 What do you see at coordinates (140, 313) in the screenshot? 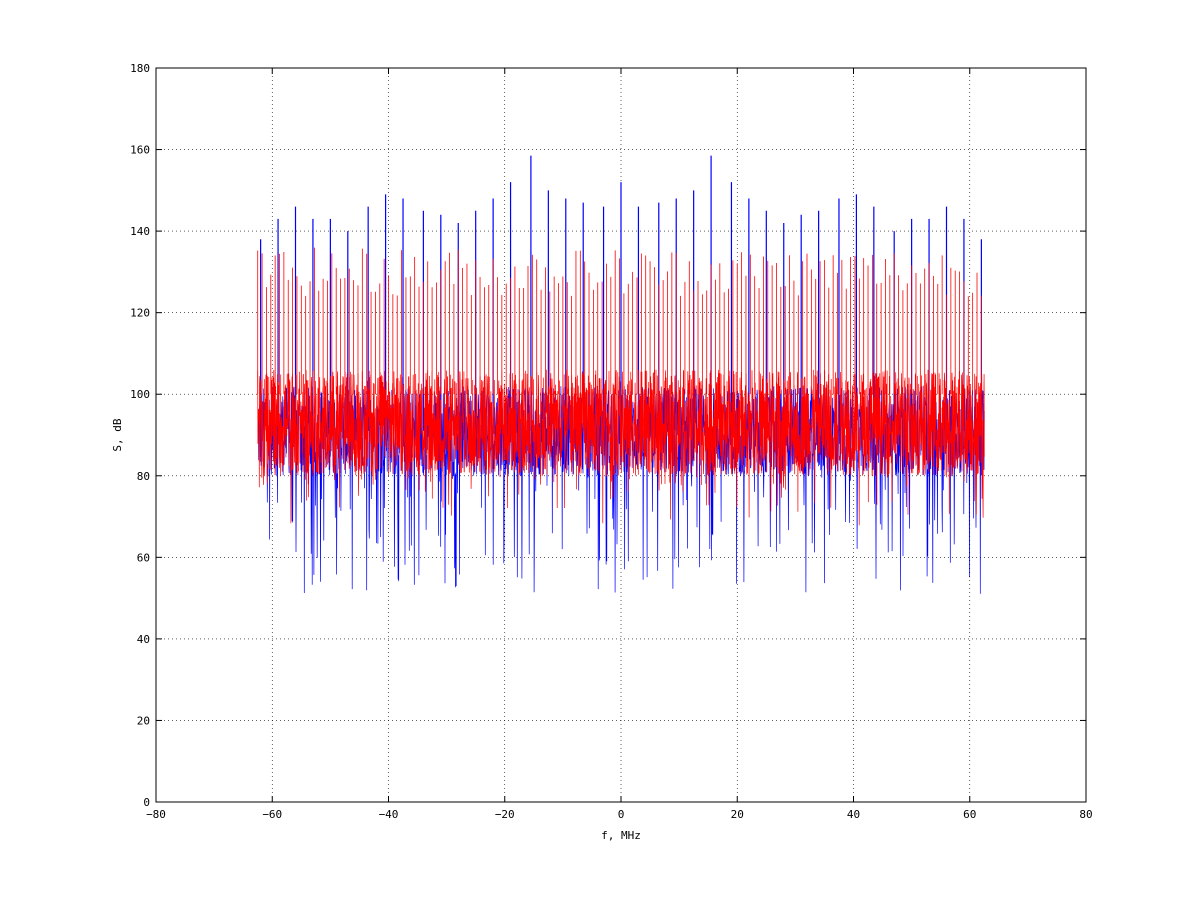
I see `y-tick-label: 120` at bounding box center [140, 313].